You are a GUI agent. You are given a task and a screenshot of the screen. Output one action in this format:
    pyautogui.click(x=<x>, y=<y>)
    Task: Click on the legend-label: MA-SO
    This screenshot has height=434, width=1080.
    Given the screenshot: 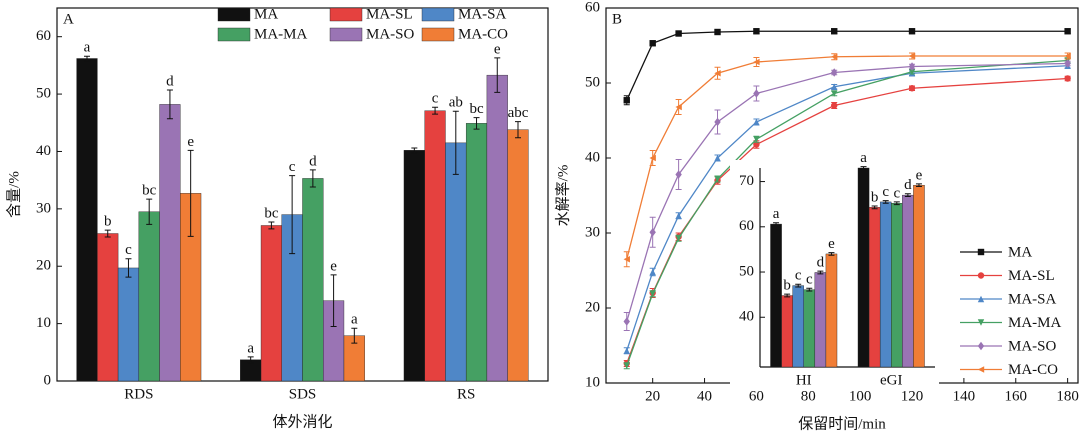 What is the action you would take?
    pyautogui.click(x=390, y=34)
    